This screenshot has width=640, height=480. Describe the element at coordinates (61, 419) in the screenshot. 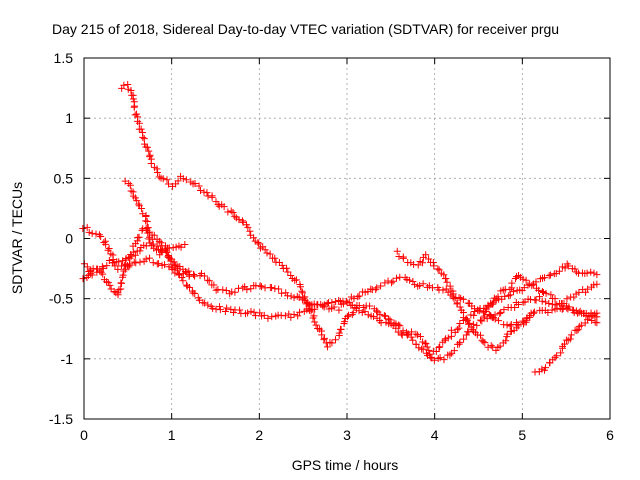

I see `y-tick-label: -1.5` at that location.